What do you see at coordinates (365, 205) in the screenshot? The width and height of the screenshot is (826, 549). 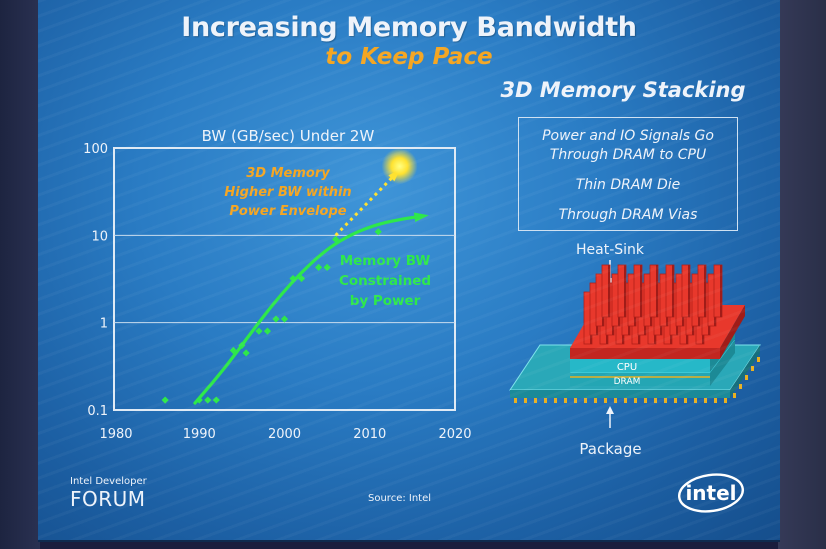 I see `projection-dotted-line` at bounding box center [365, 205].